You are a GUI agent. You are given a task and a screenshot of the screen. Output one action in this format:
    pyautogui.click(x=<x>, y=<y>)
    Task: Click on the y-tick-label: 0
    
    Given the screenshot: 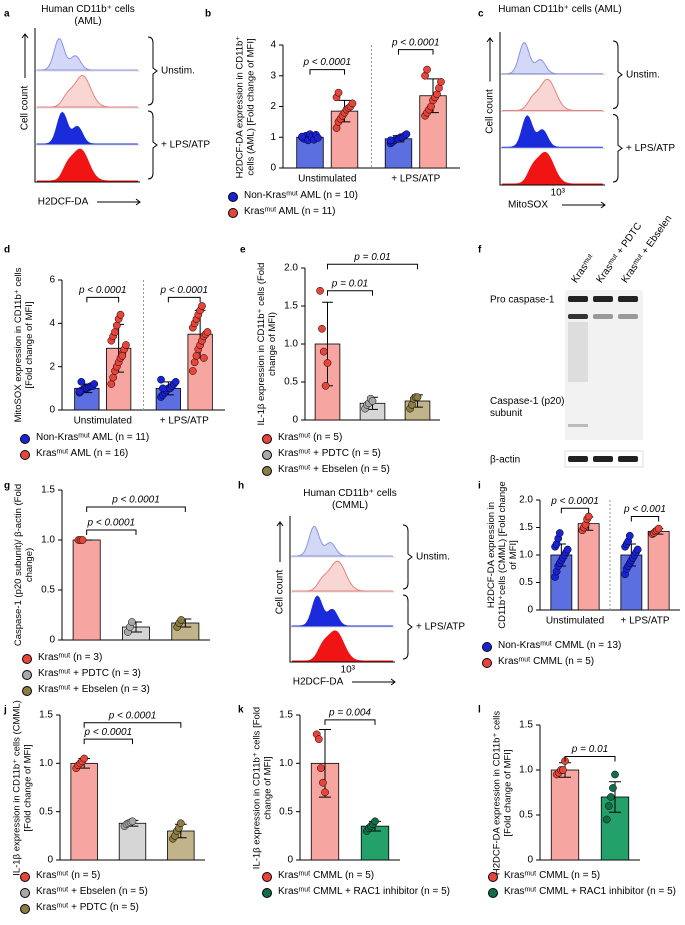 What is the action you would take?
    pyautogui.click(x=530, y=610)
    